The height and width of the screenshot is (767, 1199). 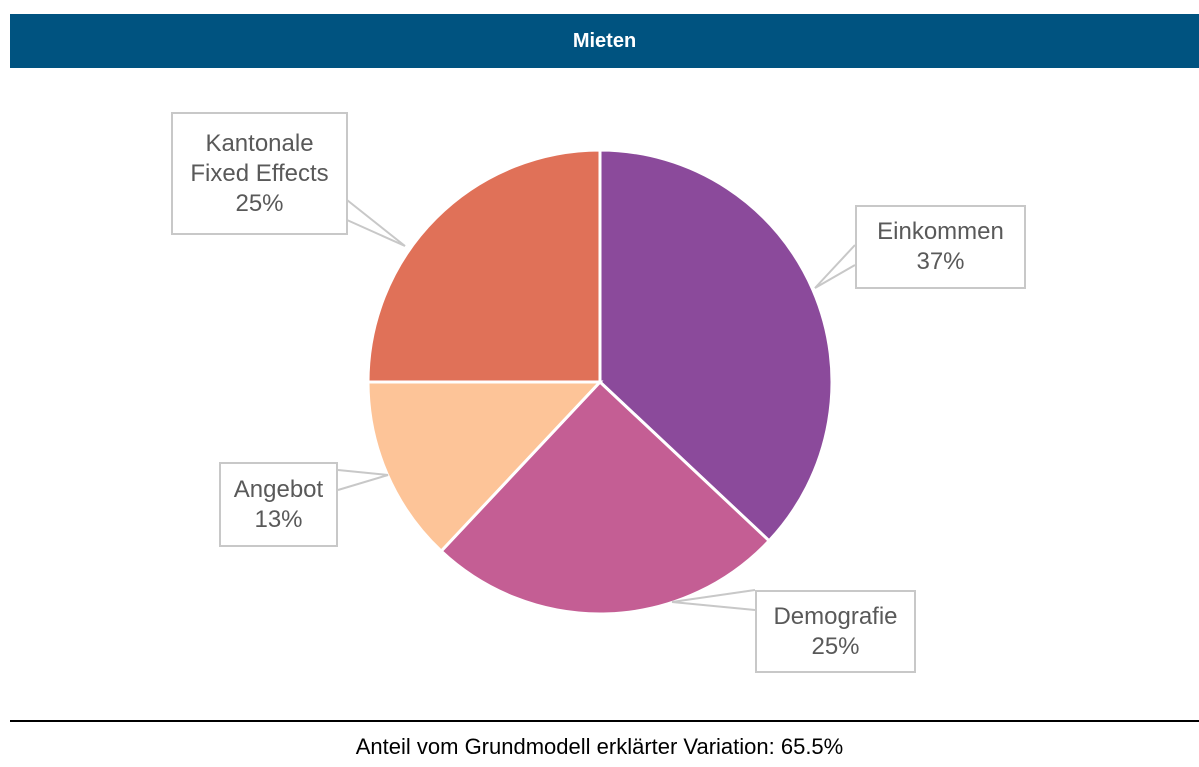 I want to click on category-label: Einkommen, so click(x=940, y=231).